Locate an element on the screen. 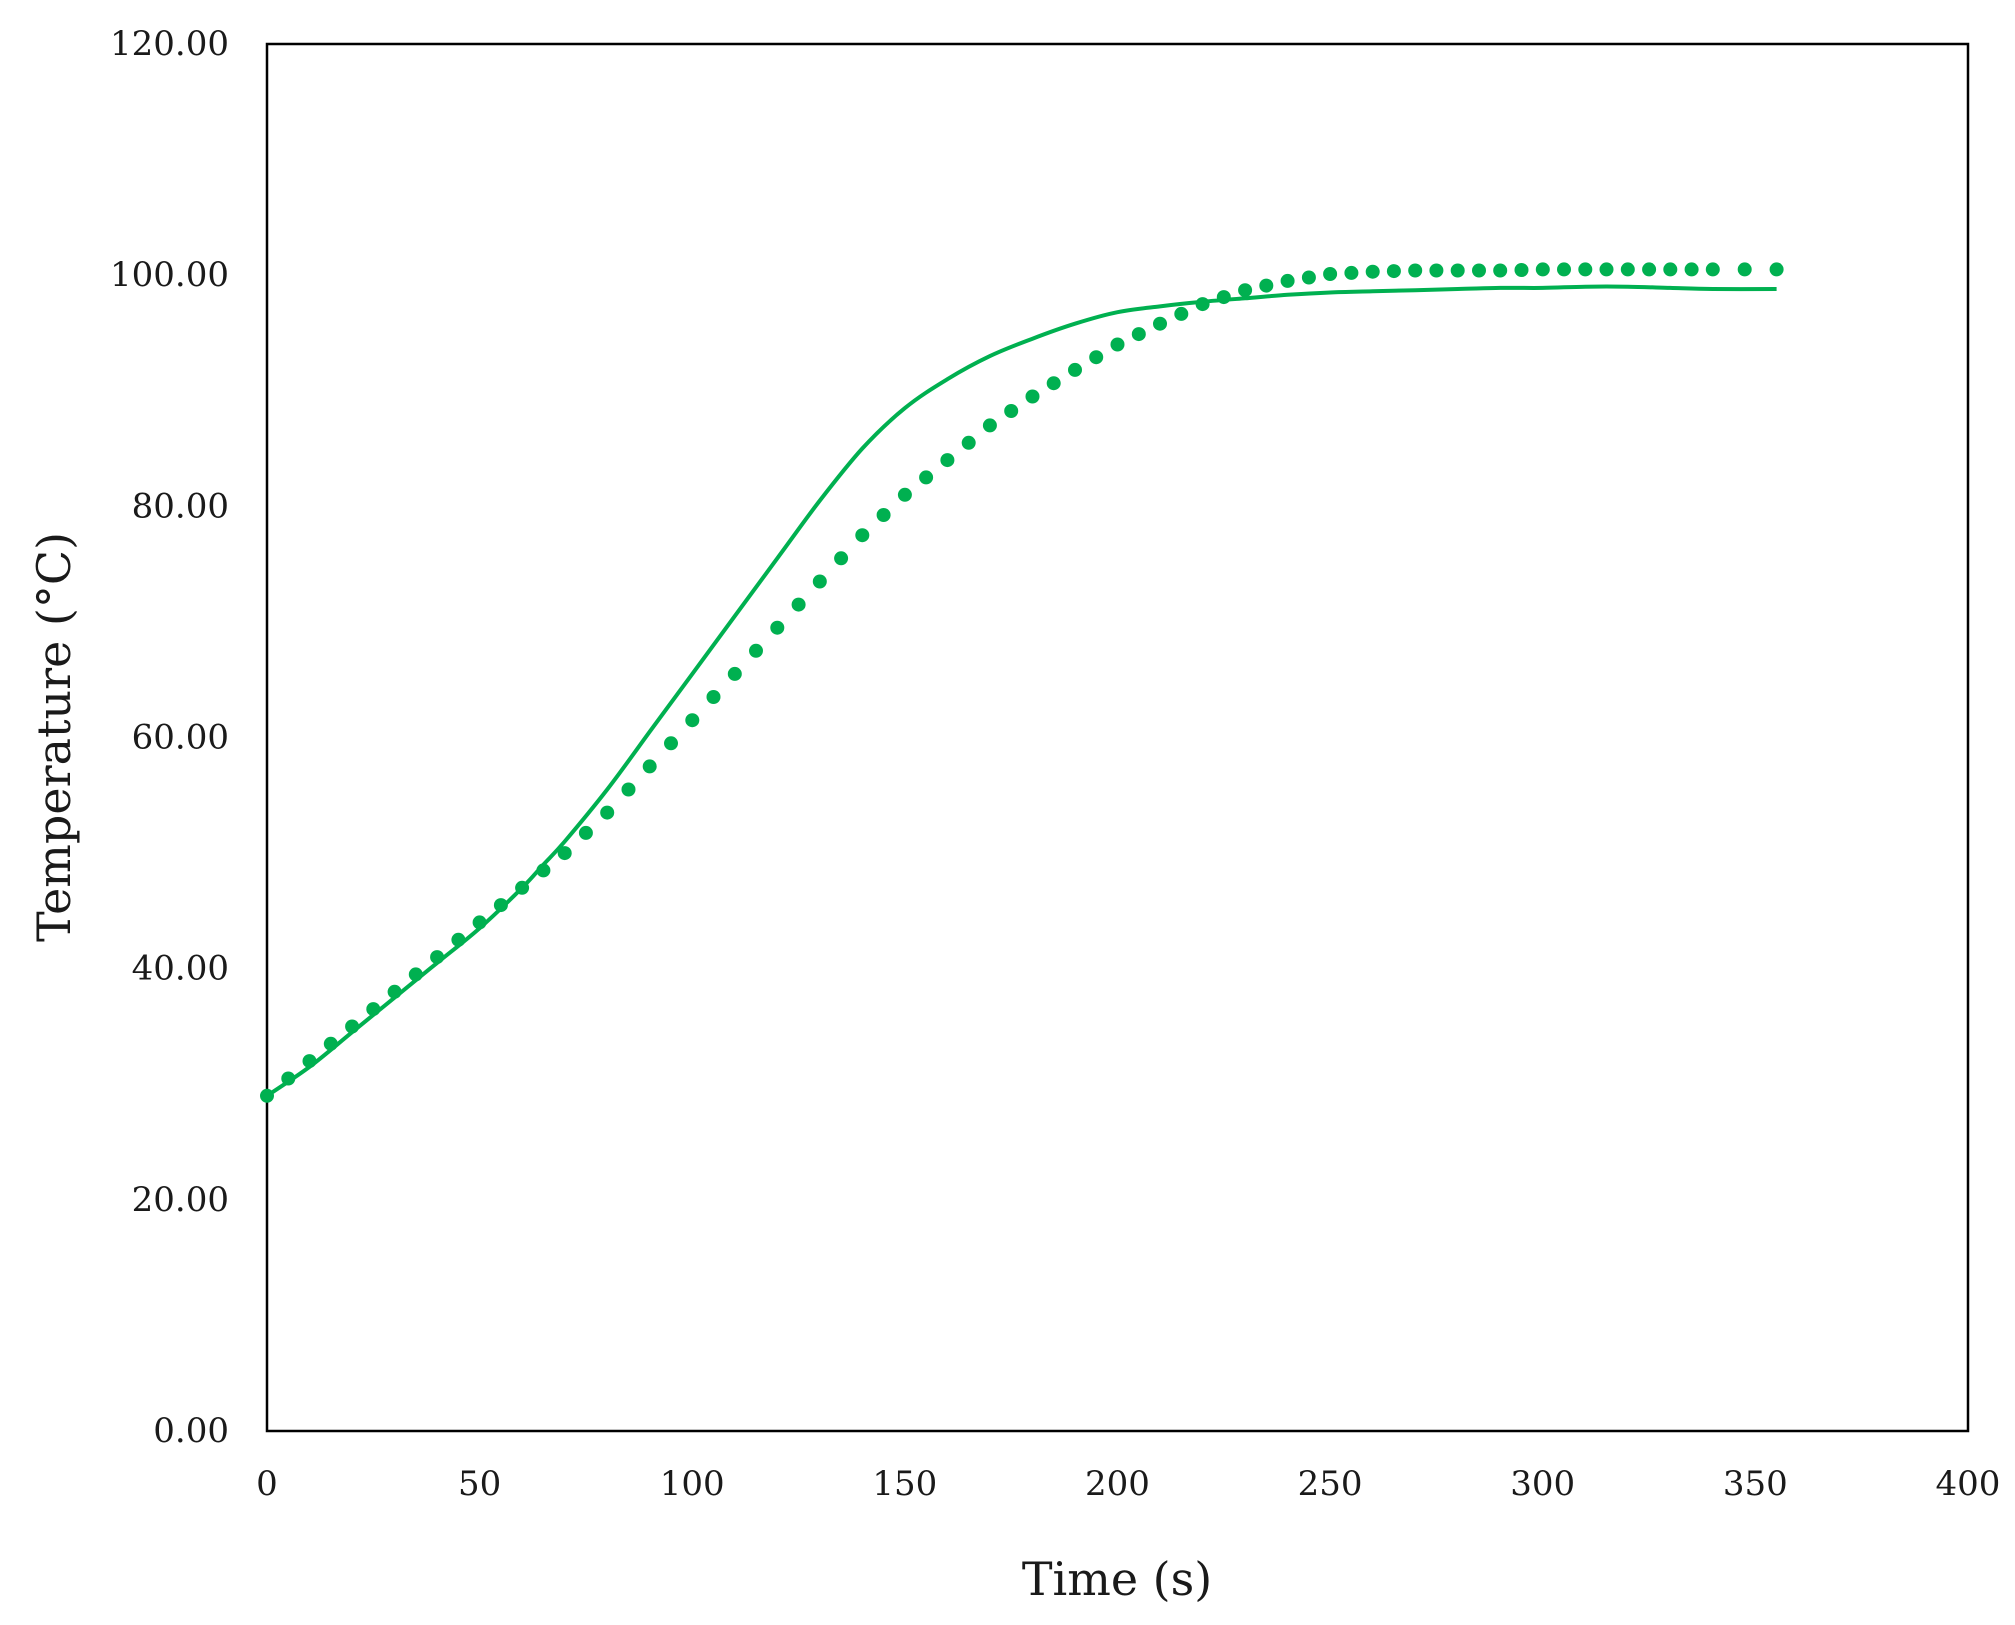 This screenshot has height=1625, width=2015. x-tick-label: 300 is located at coordinates (1542, 1484).